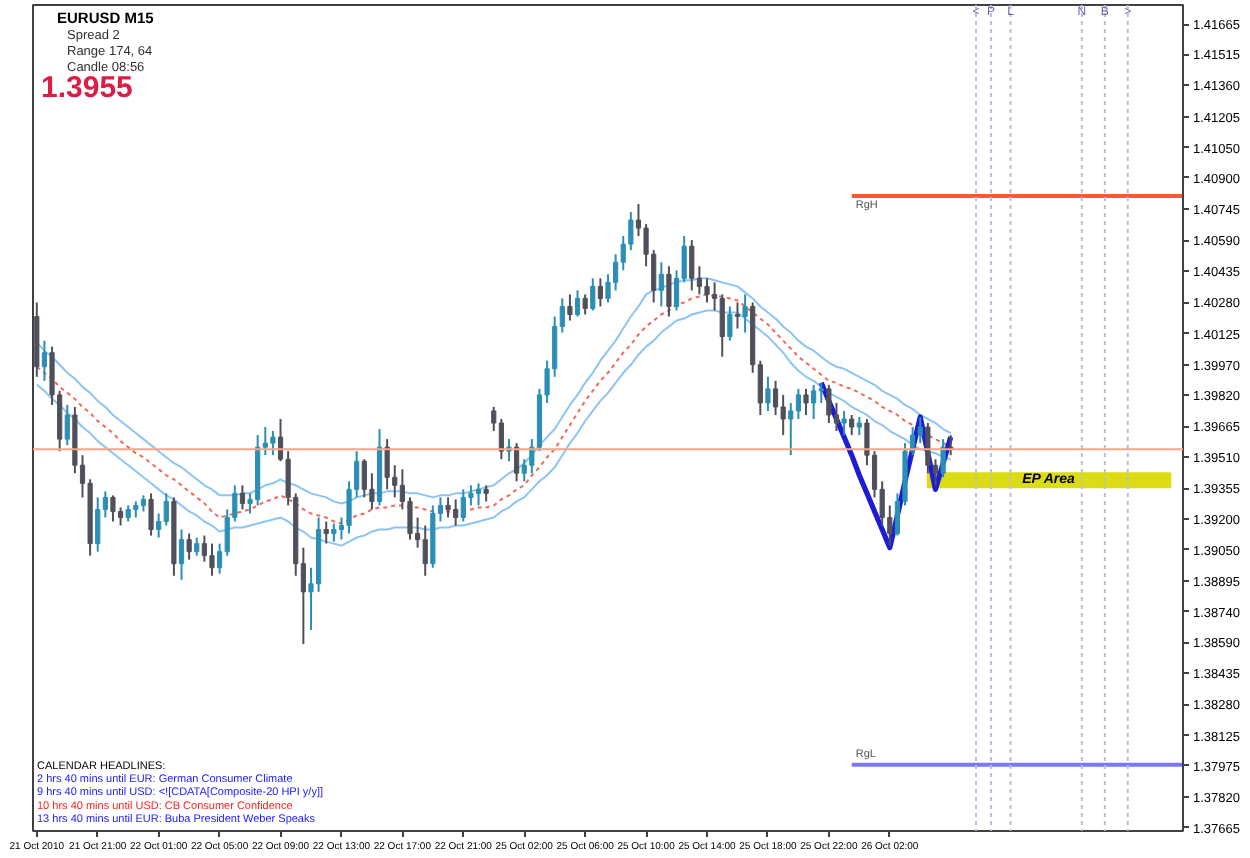 Image resolution: width=1250 pixels, height=858 pixels. I want to click on annotation: 1.3955, so click(87, 88).